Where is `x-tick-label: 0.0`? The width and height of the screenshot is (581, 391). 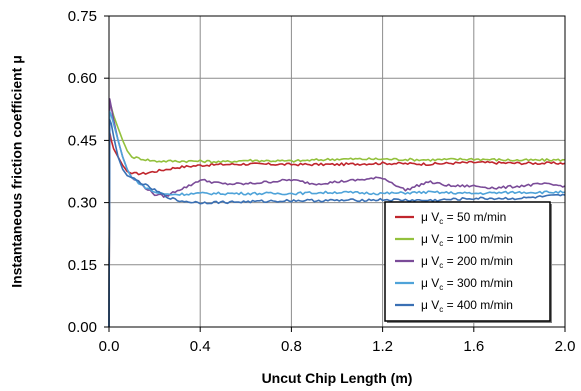
x-tick-label: 0.0 is located at coordinates (109, 346).